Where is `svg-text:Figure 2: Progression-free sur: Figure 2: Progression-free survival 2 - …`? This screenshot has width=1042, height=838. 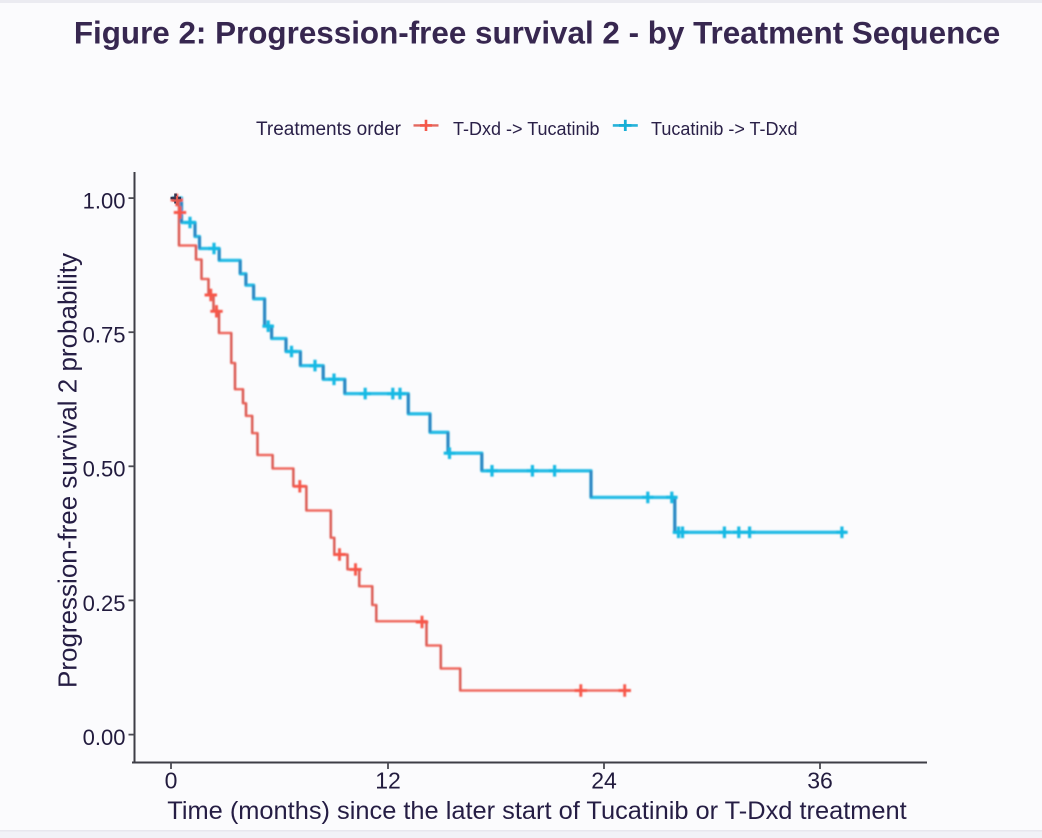 svg-text:Figure 2: Progression-free sur: Figure 2: Progression-free survival 2 - … is located at coordinates (537, 33).